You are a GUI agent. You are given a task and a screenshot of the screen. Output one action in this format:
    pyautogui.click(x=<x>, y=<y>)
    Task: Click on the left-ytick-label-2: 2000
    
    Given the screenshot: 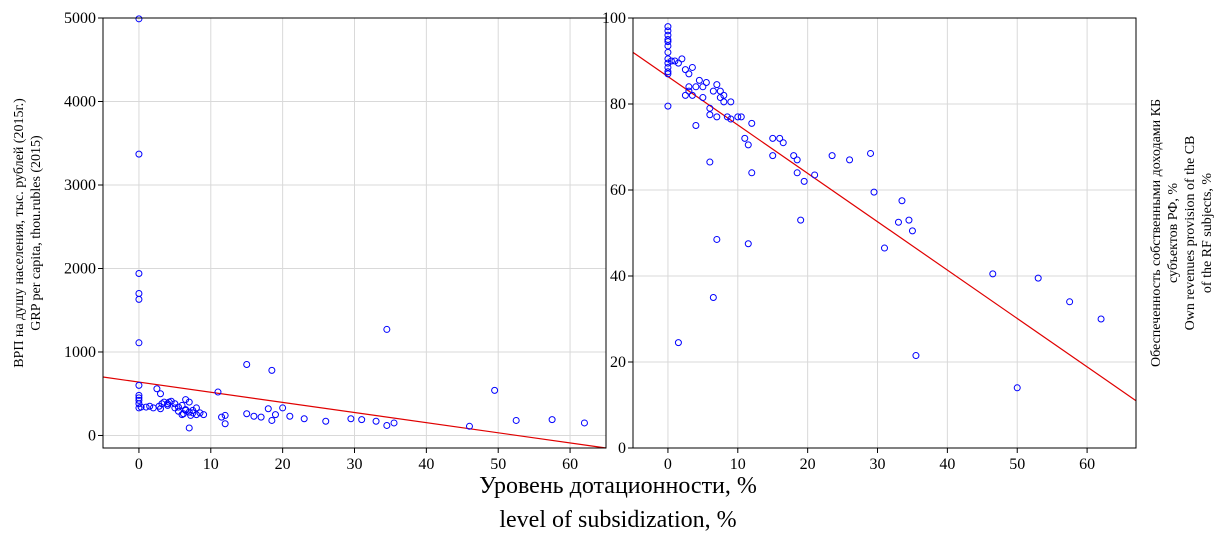 What is the action you would take?
    pyautogui.click(x=80, y=268)
    